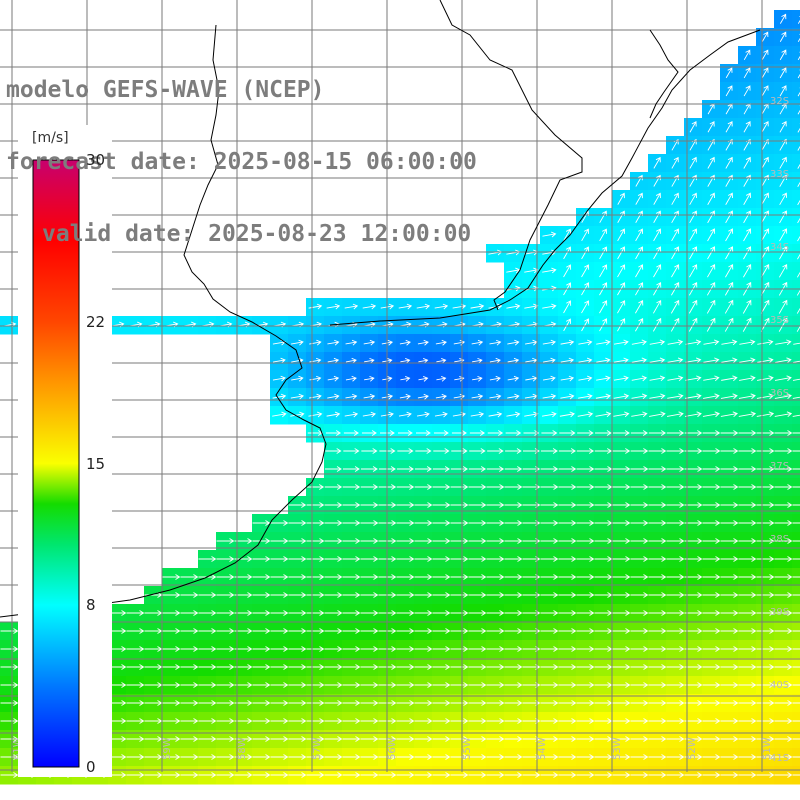 The image size is (800, 800). Describe the element at coordinates (779, 685) in the screenshot. I see `latitude-label: 40S` at that location.